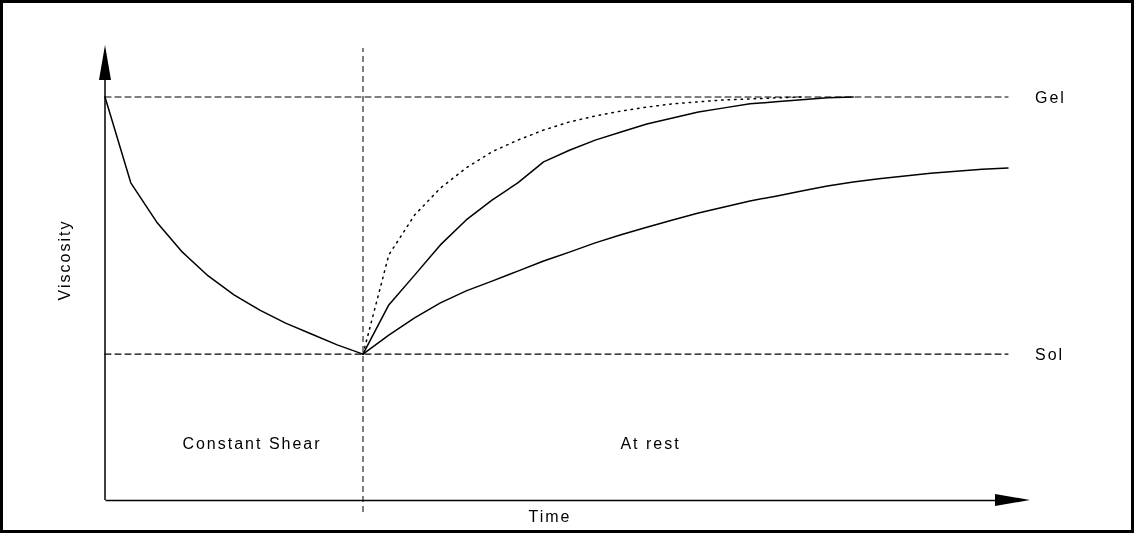  What do you see at coordinates (1050, 97) in the screenshot?
I see `series-label: Gel` at bounding box center [1050, 97].